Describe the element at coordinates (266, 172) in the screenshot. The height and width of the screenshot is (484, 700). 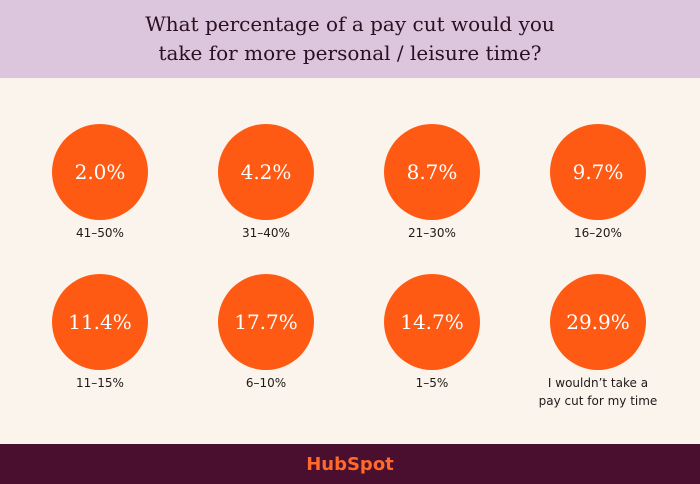
I see `value-circle: 4.2%` at that location.